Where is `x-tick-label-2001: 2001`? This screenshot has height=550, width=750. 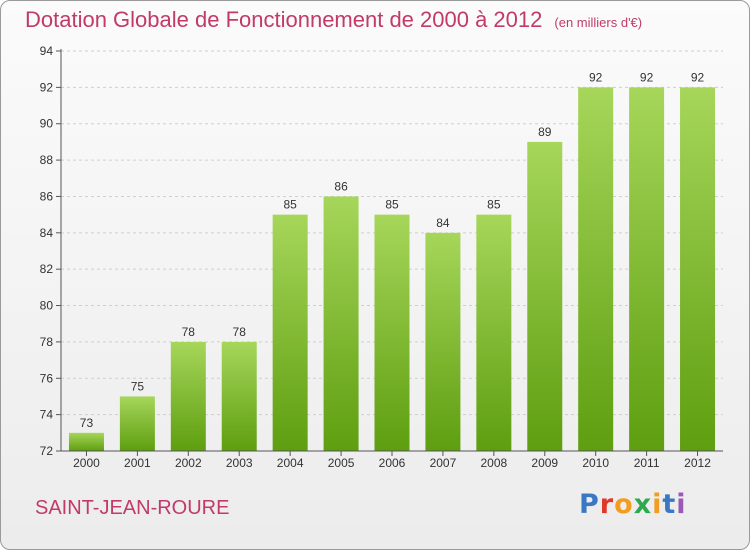 x-tick-label-2001: 2001 is located at coordinates (137, 463).